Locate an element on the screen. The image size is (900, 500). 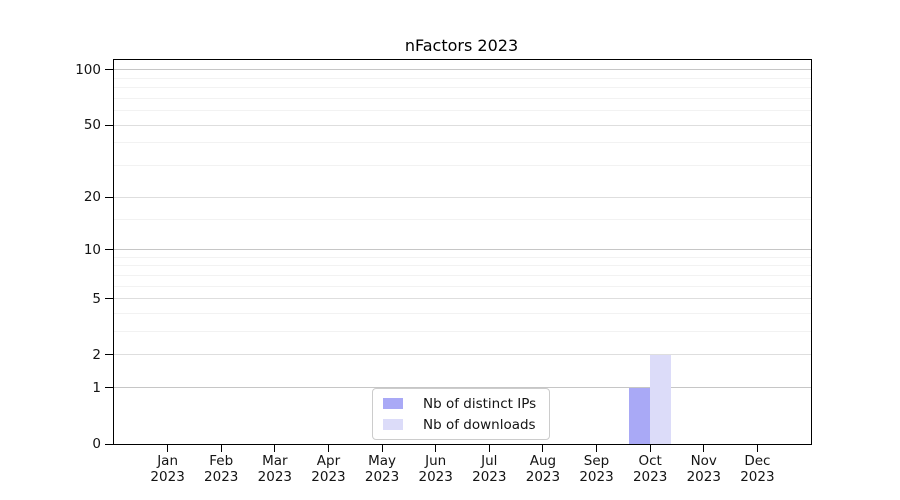
x-tick-month: Jun is located at coordinates (436, 461).